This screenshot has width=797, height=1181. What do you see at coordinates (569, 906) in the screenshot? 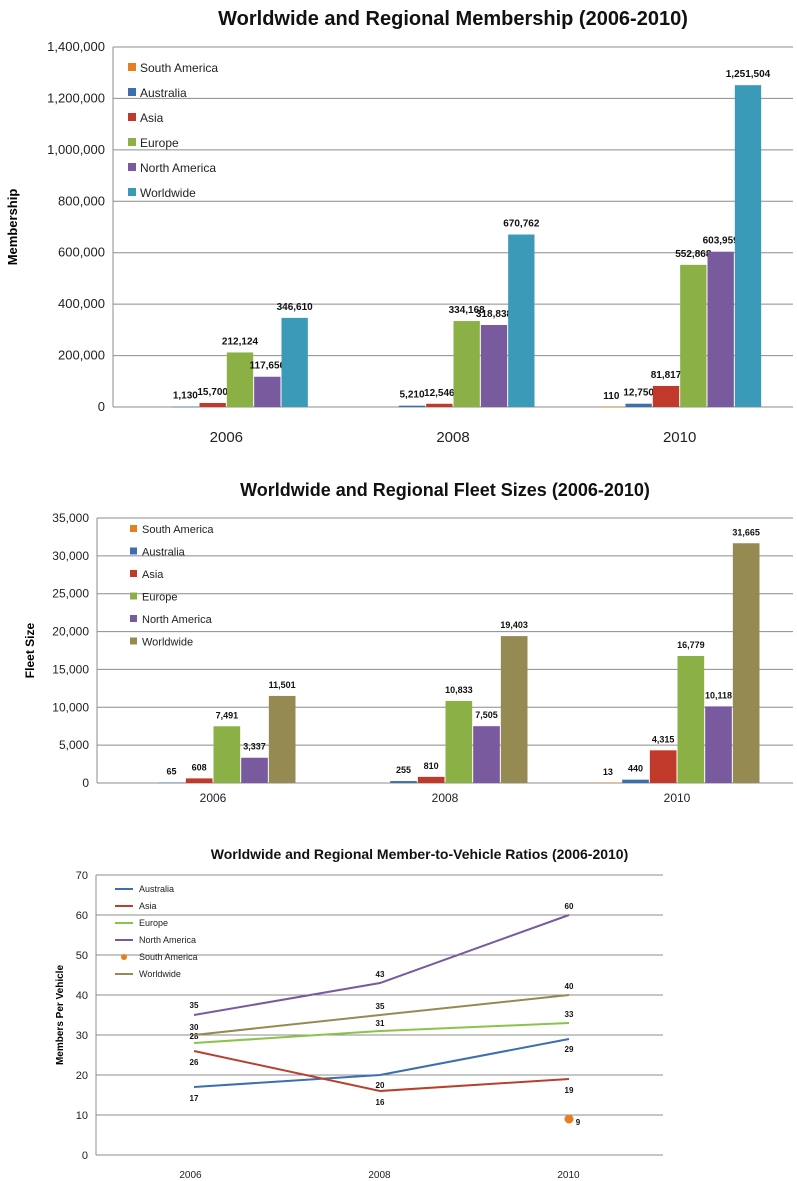
I see `data-label: 60` at bounding box center [569, 906].